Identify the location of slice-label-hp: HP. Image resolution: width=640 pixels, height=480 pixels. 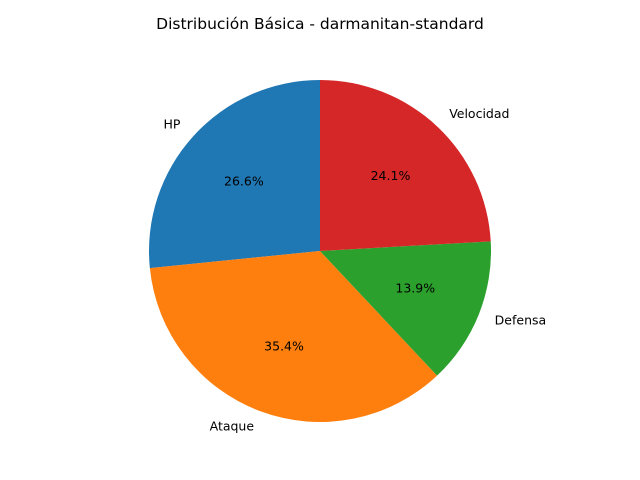
(172, 123).